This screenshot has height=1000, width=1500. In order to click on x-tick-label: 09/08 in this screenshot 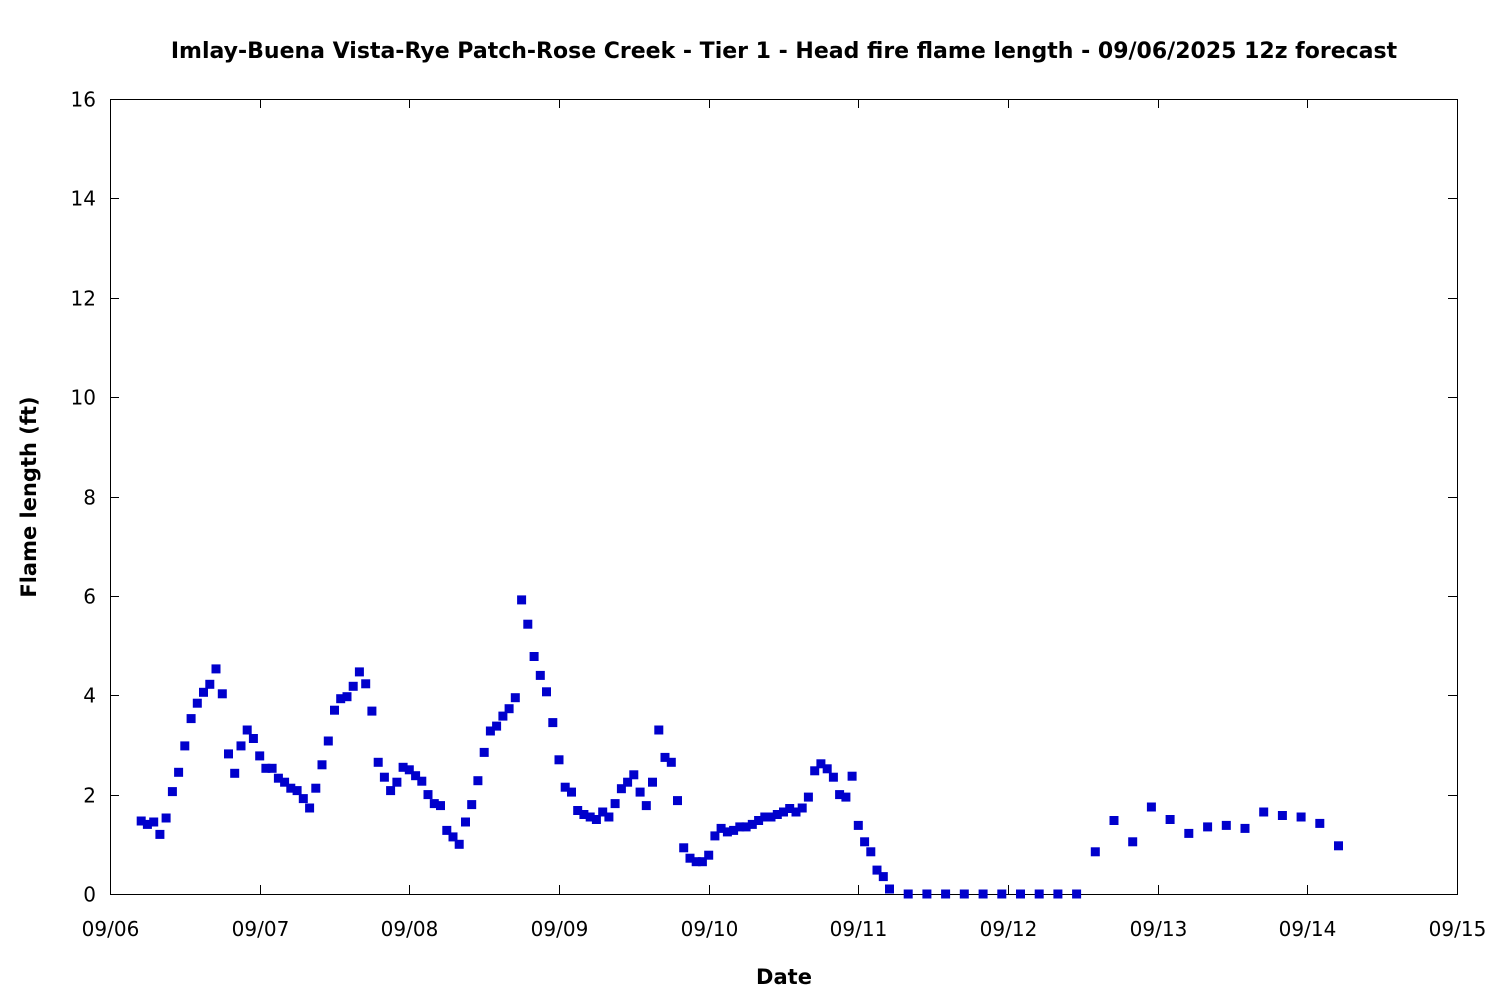, I will do `click(410, 929)`.